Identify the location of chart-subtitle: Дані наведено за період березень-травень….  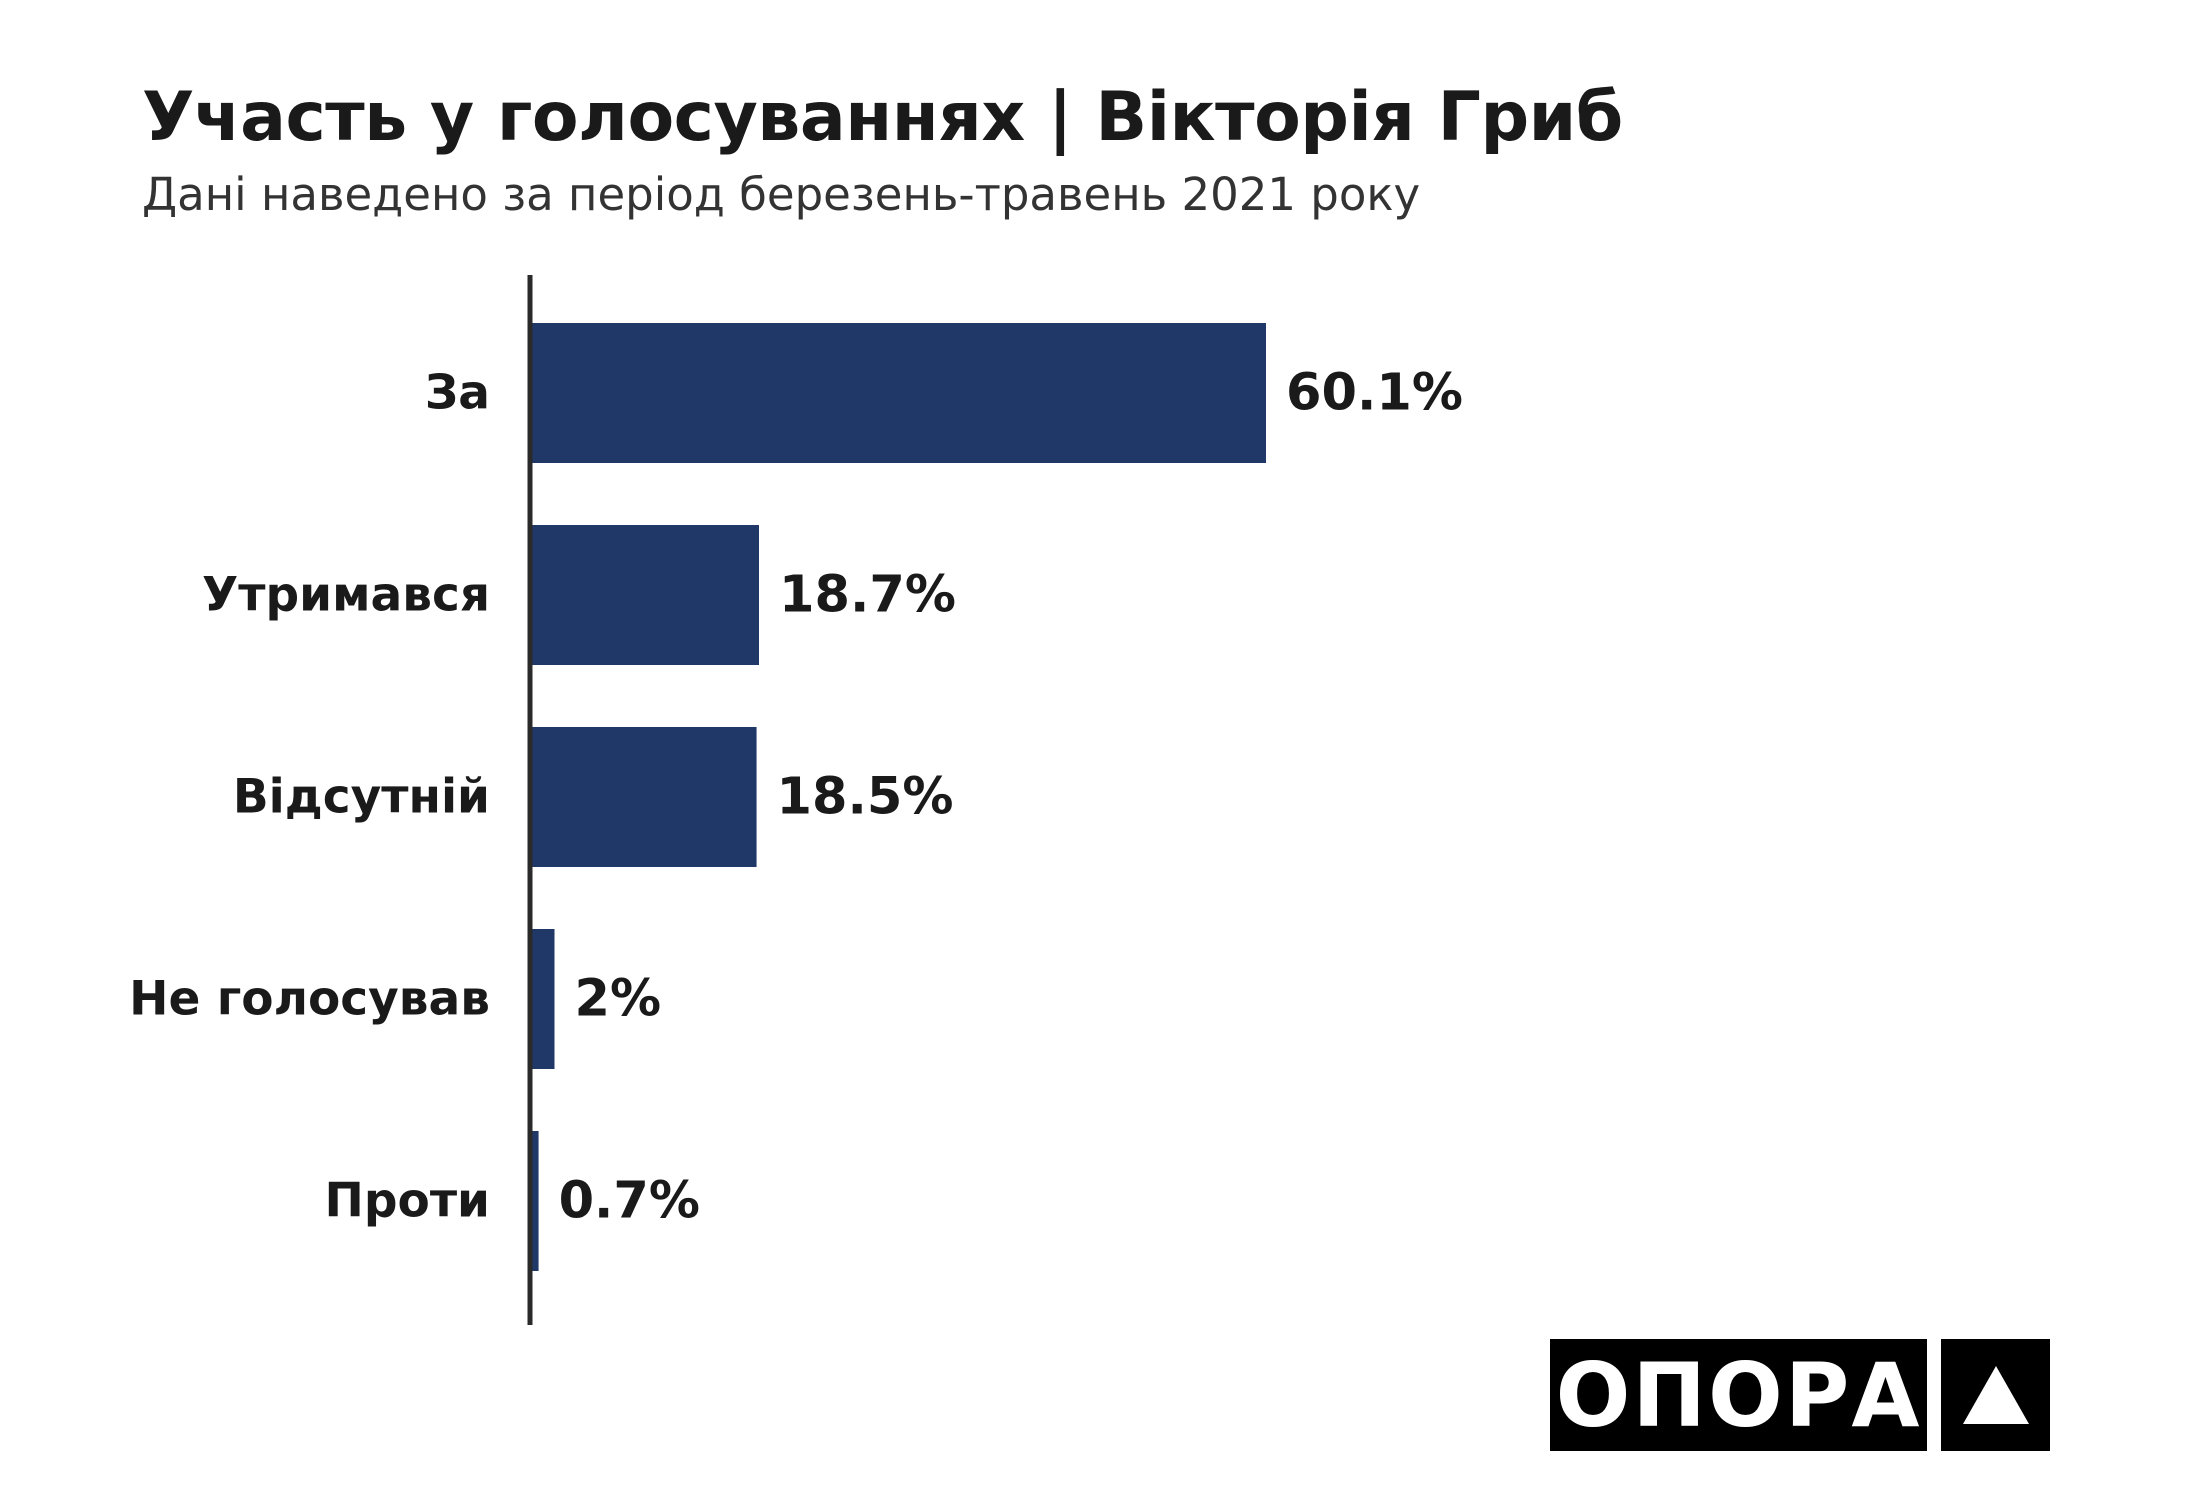
(781, 194).